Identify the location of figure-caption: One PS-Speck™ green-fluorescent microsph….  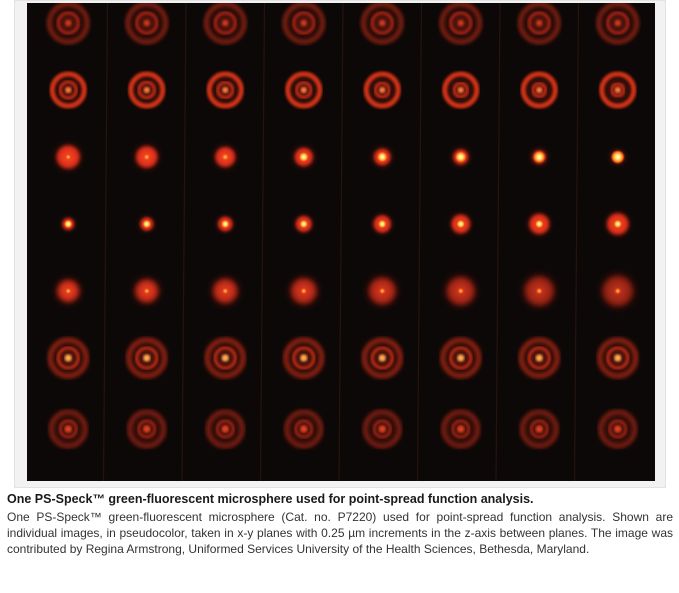
(340, 524).